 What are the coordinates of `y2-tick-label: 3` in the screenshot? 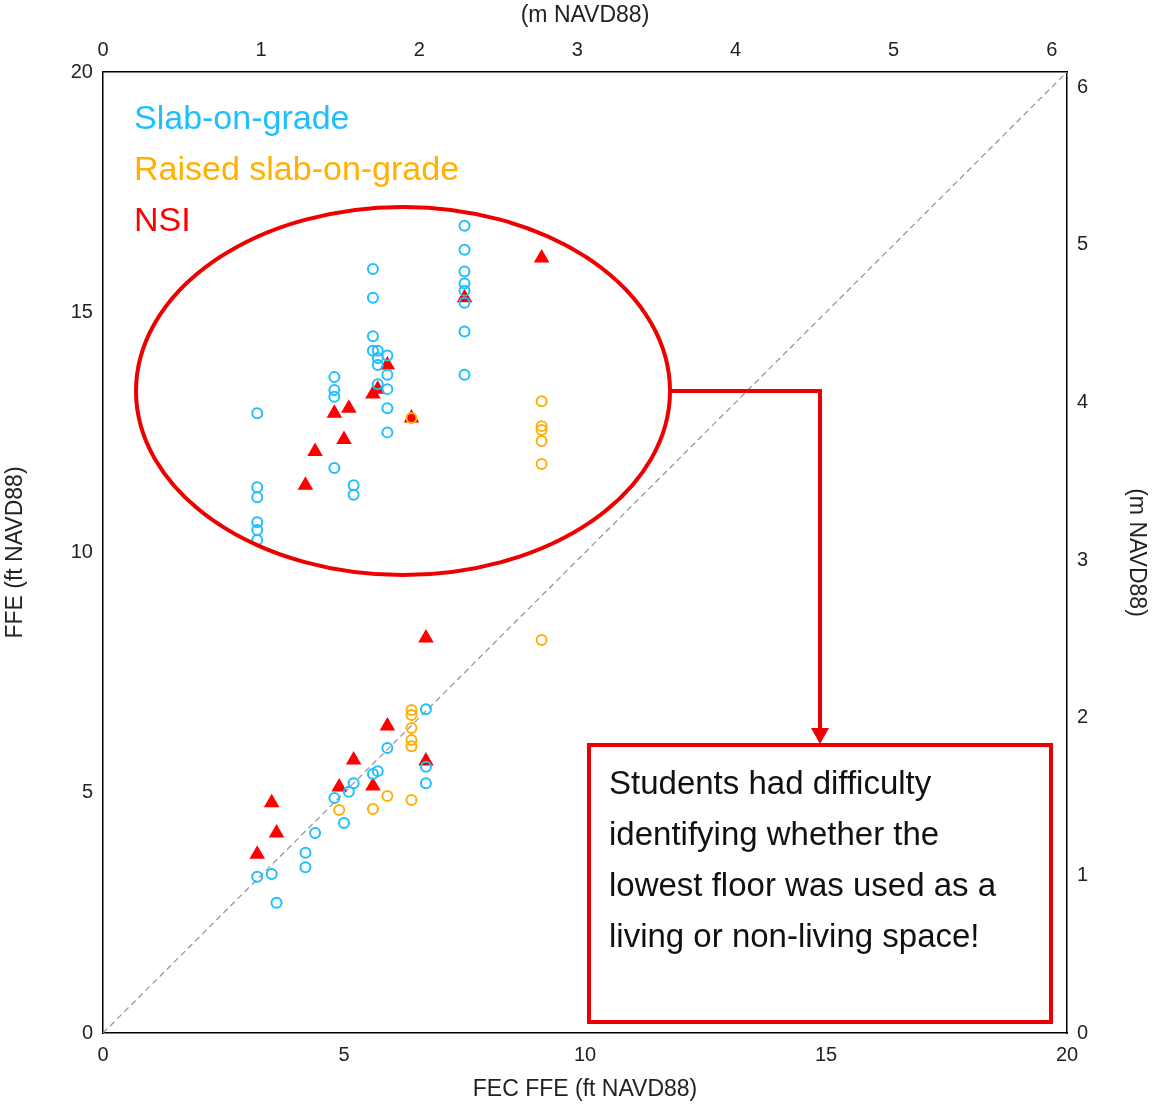 It's located at (1083, 558).